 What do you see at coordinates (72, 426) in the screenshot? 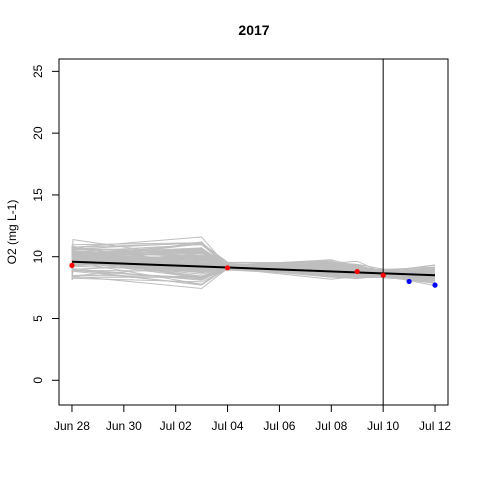
I see `x-tick-label: Jun 28` at bounding box center [72, 426].